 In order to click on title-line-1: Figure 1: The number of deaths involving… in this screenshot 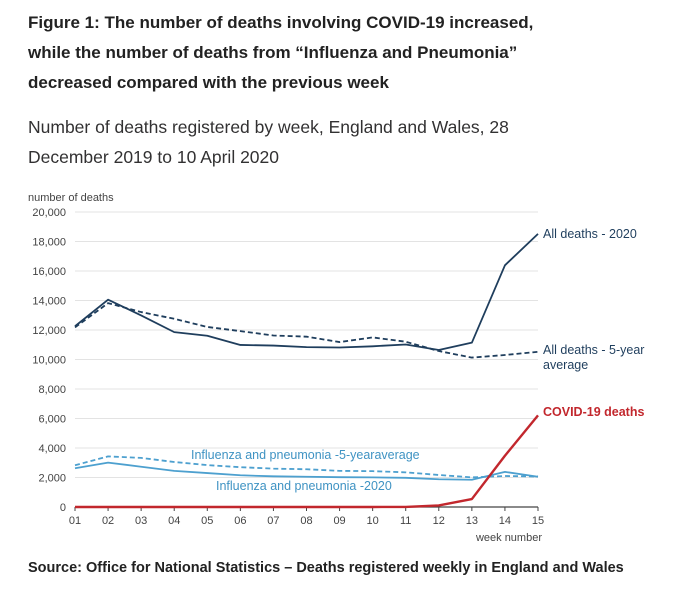, I will do `click(281, 22)`.